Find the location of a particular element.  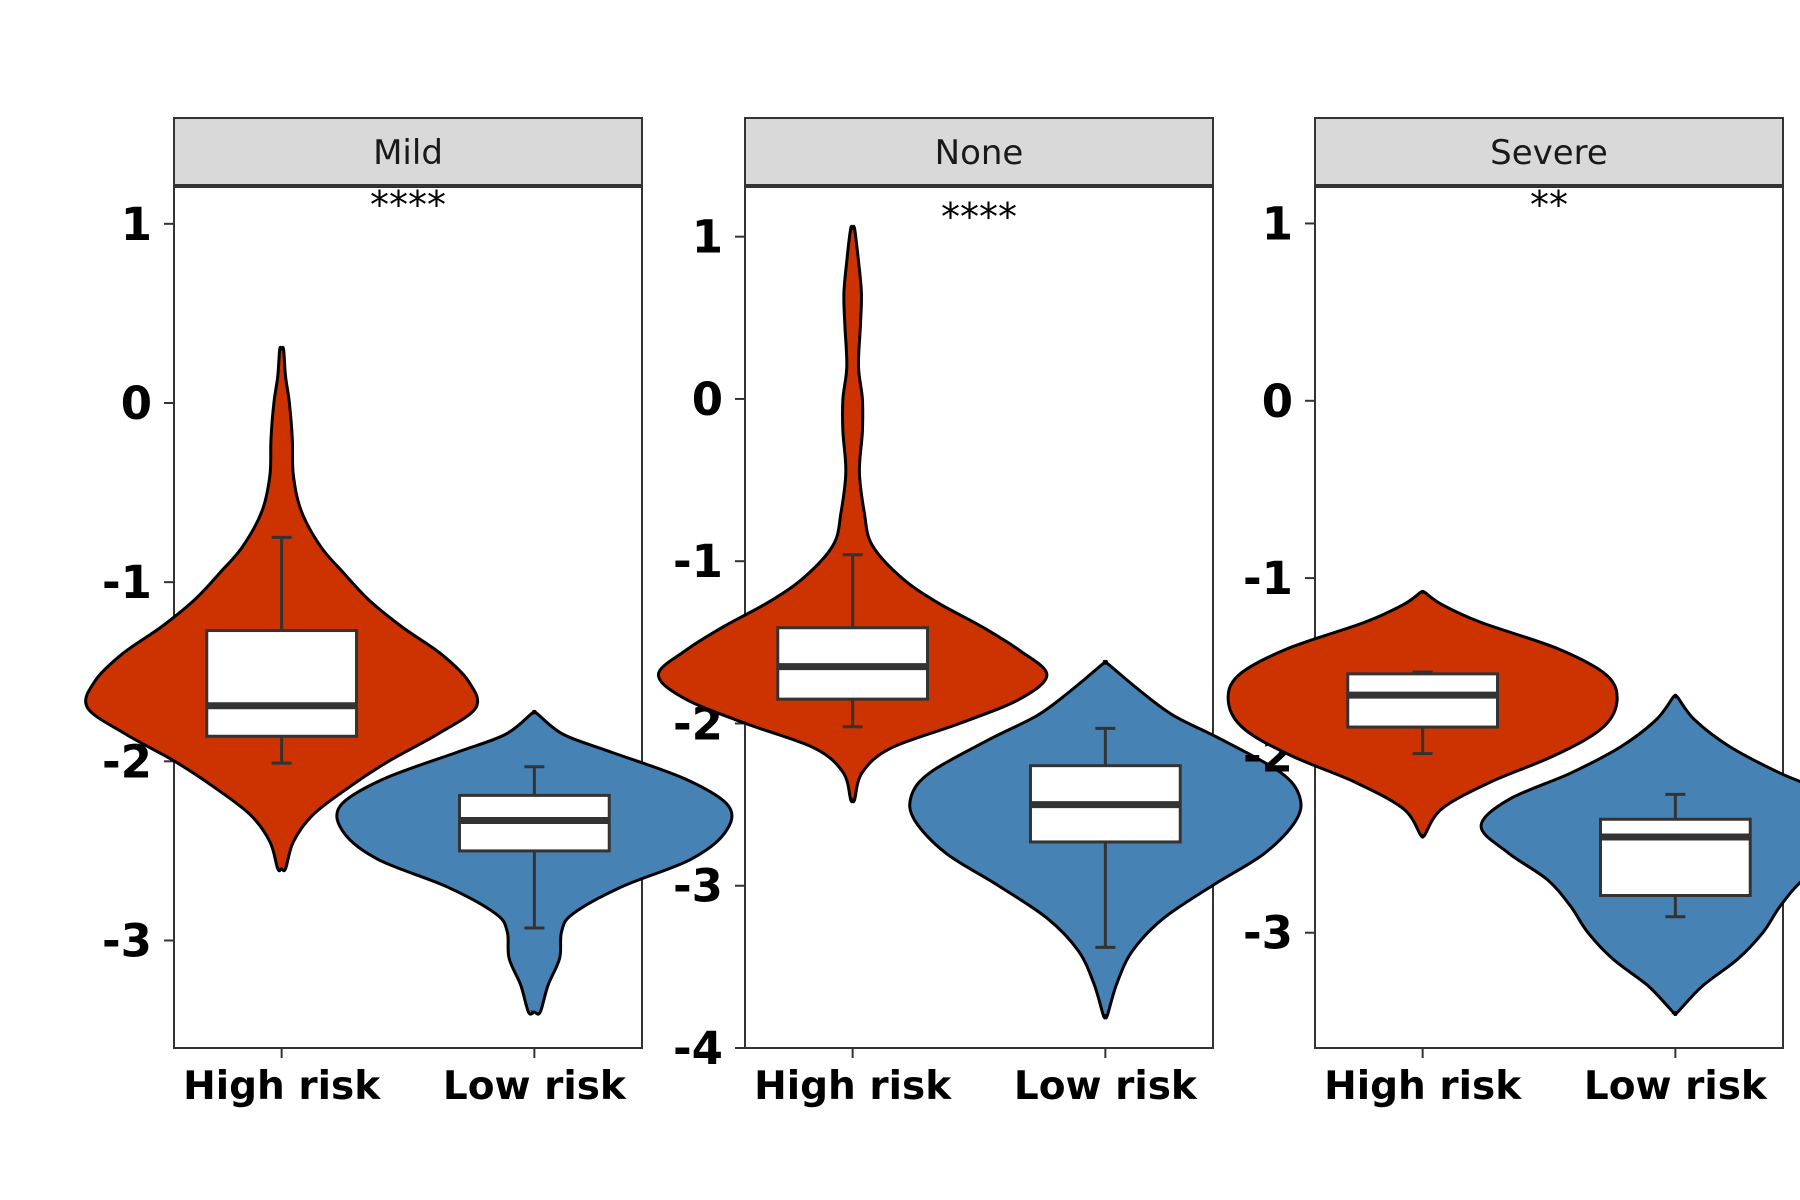

significance-label: ** is located at coordinates (1549, 205).